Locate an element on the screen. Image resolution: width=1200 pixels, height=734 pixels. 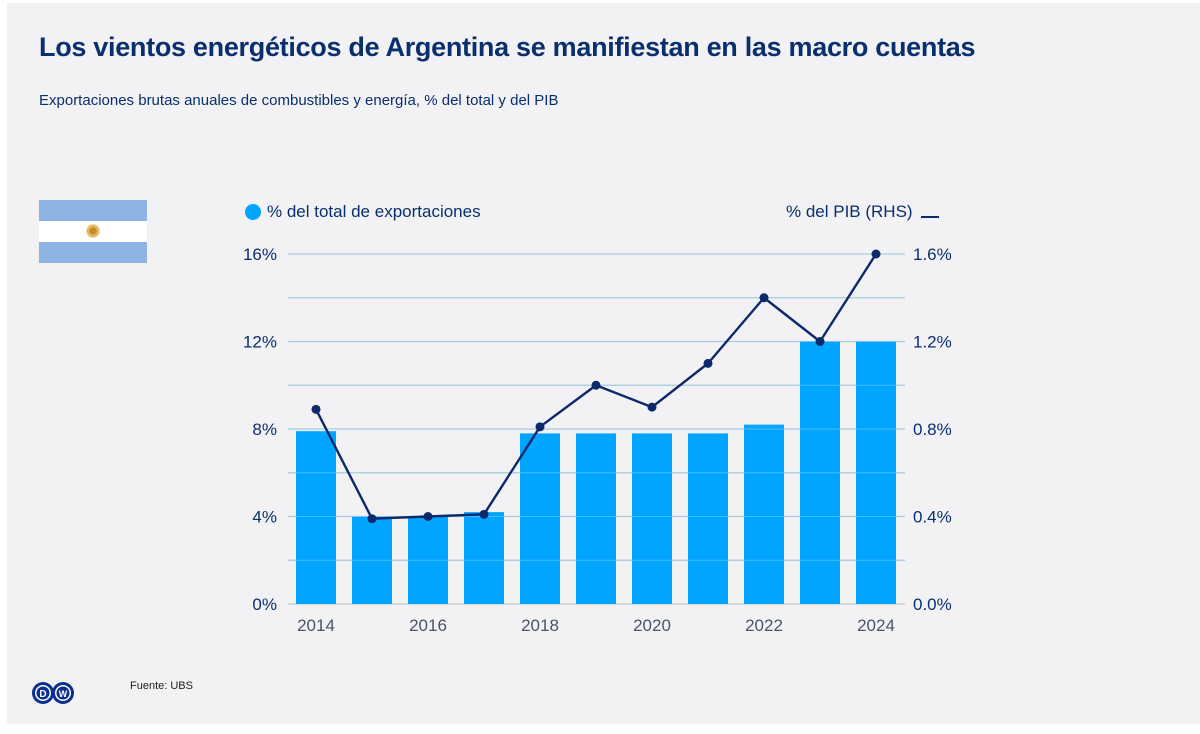
x-tick: 2020 is located at coordinates (652, 625).